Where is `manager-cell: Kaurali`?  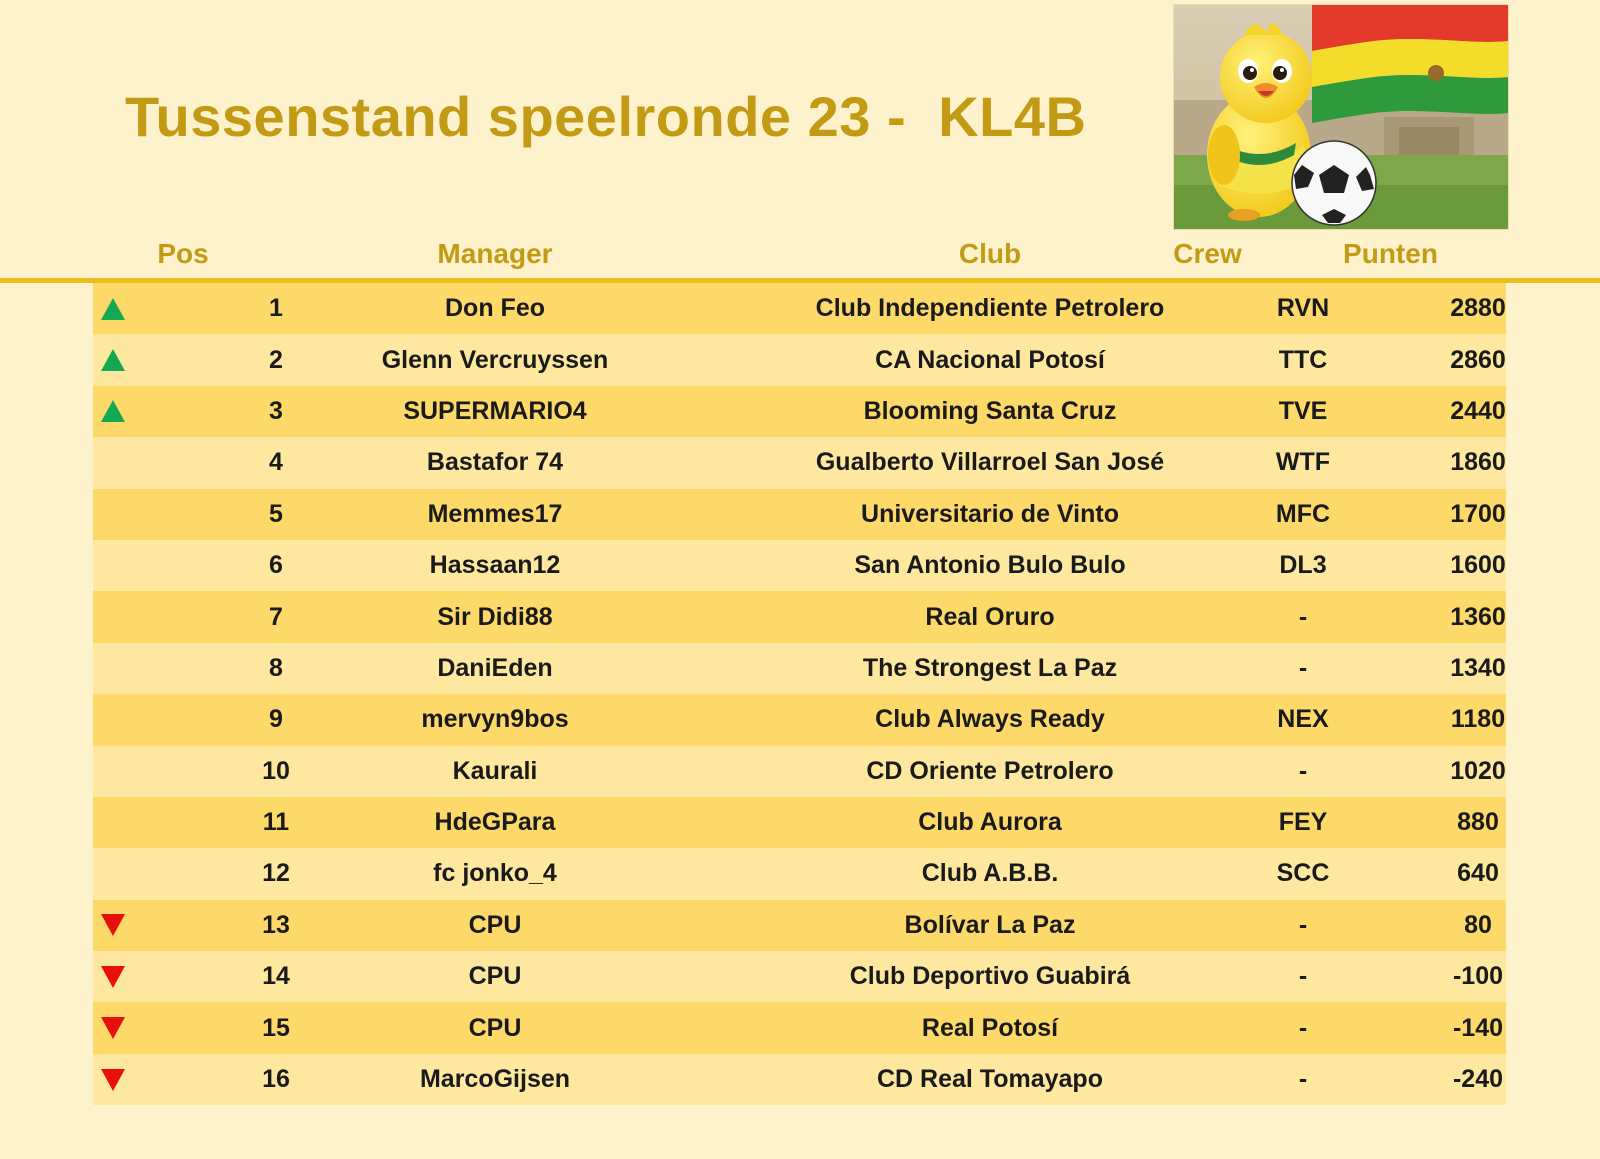
manager-cell: Kaurali is located at coordinates (495, 770).